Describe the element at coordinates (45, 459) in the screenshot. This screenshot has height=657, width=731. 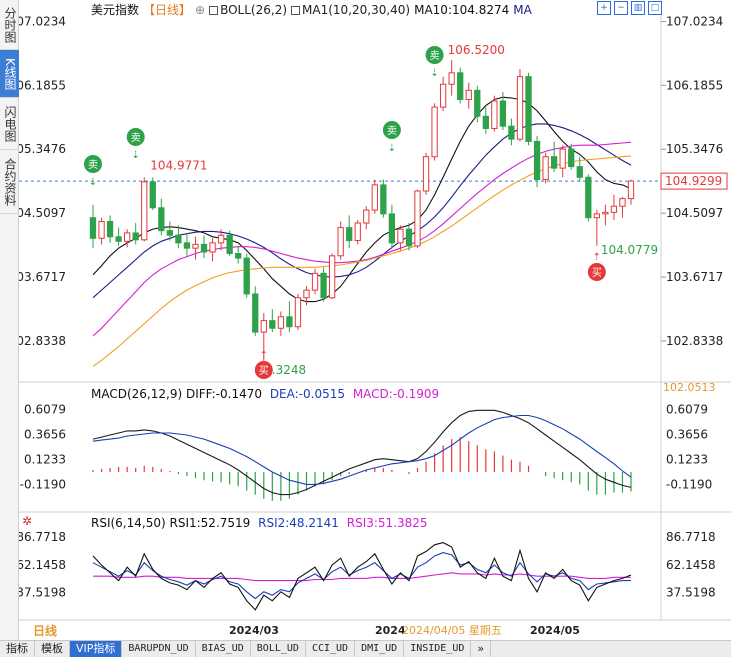
I see `macd-tick-label-left: 0.1233` at that location.